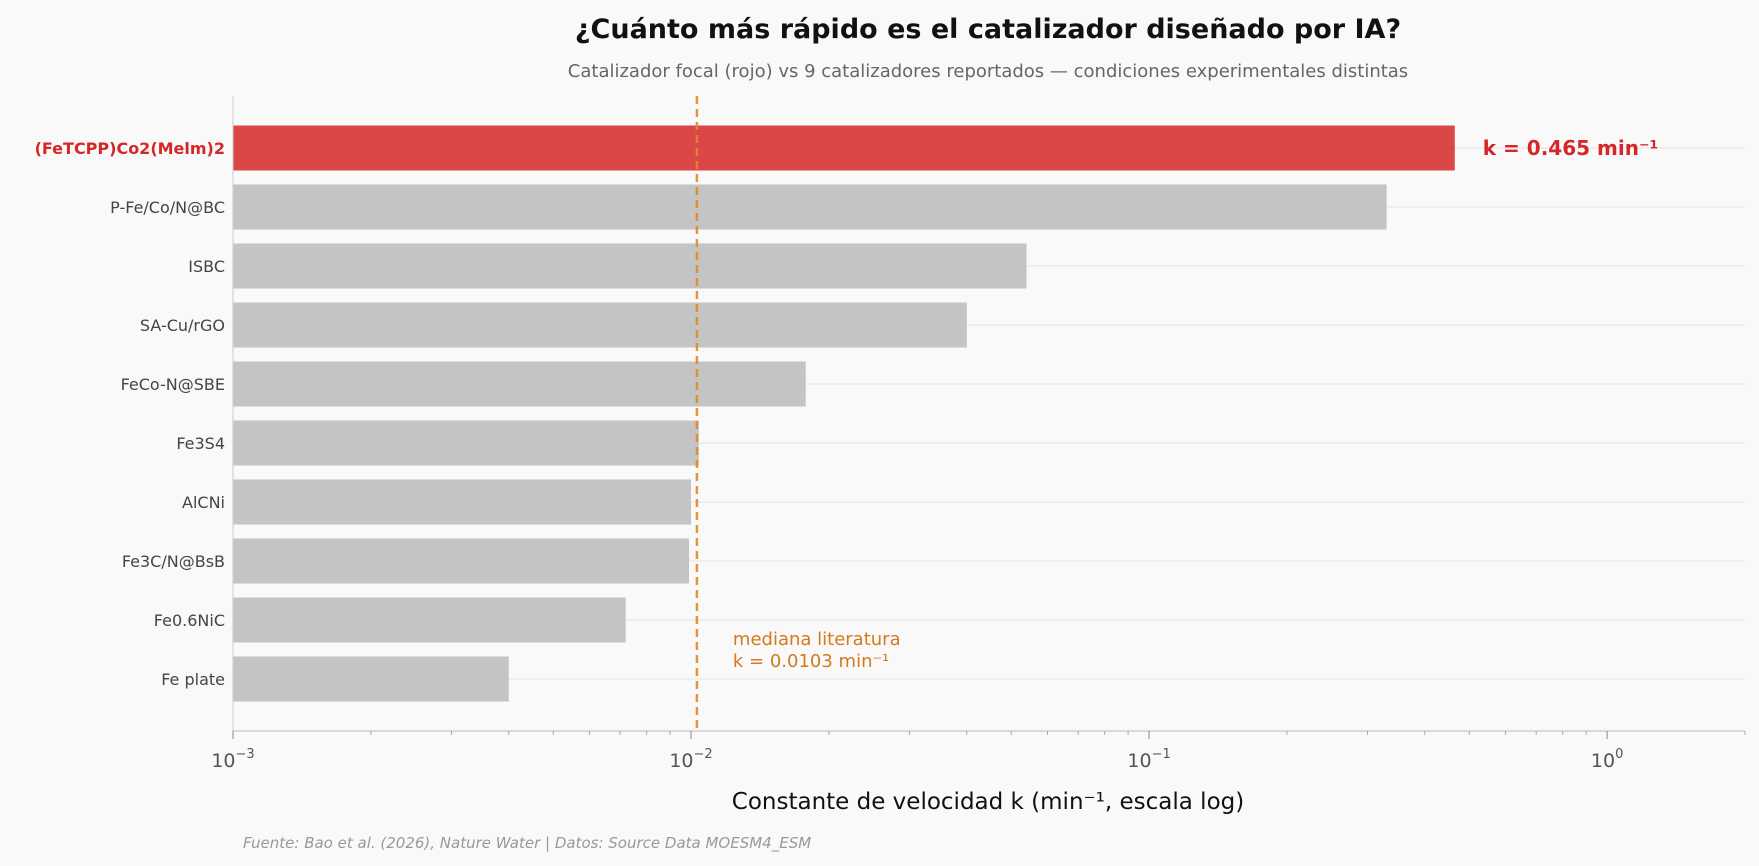  I want to click on bar-isbc, so click(630, 266).